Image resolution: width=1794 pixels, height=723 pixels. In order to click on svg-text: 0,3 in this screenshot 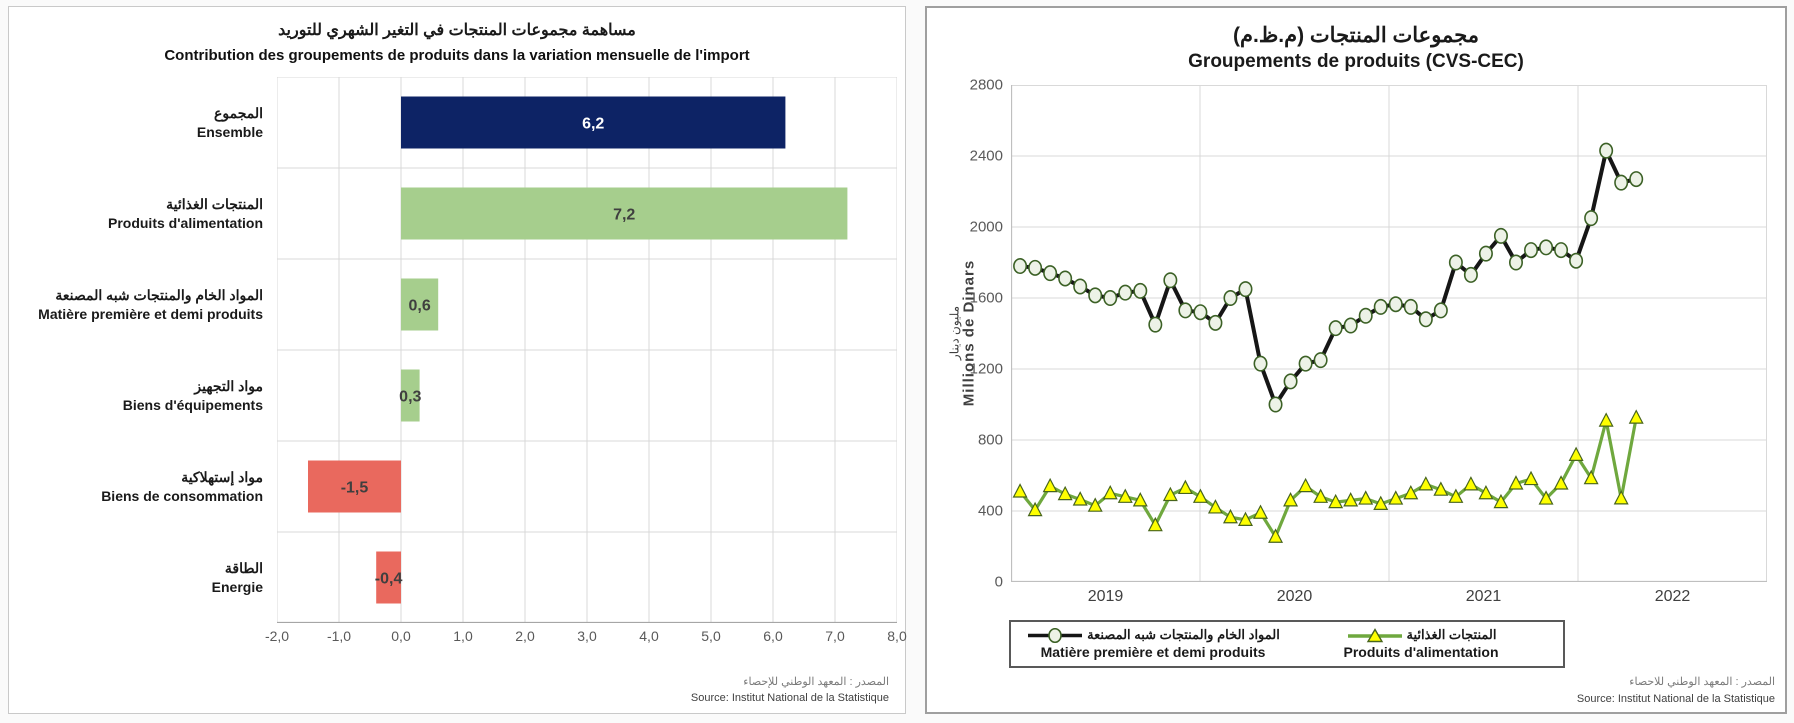, I will do `click(410, 397)`.